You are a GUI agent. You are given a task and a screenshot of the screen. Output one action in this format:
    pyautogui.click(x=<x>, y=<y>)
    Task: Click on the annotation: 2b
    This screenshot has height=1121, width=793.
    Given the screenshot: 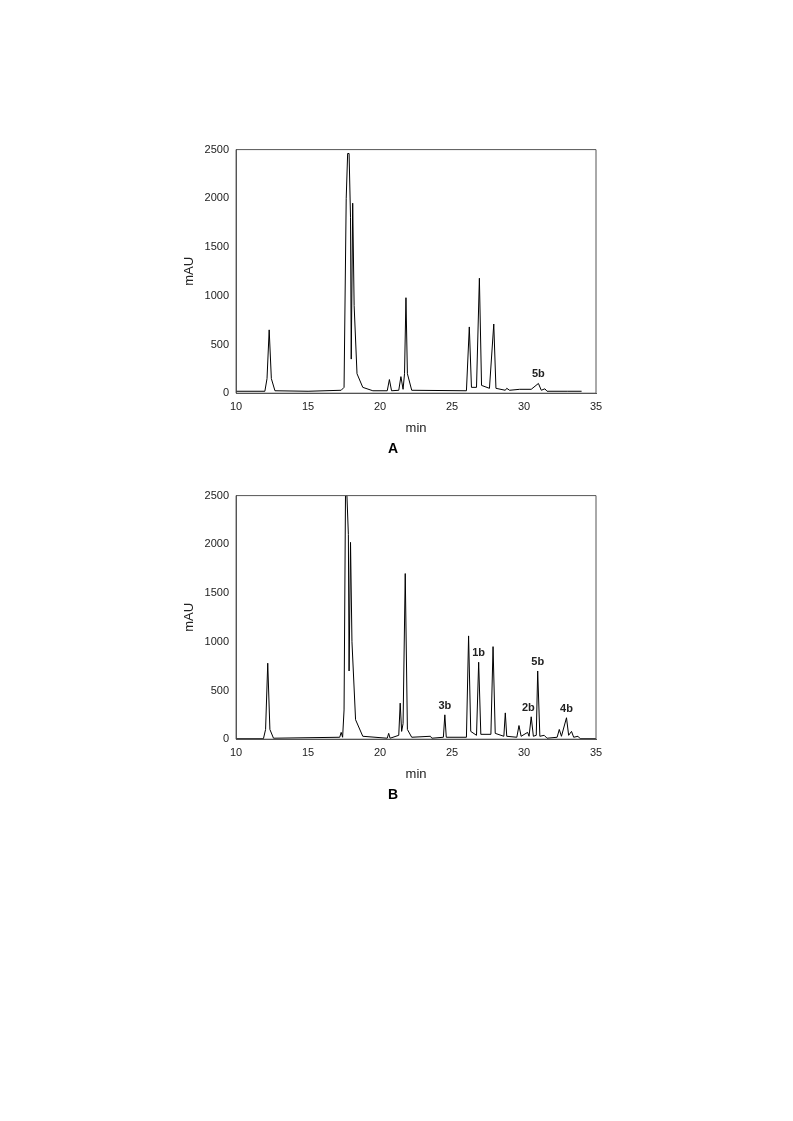 What is the action you would take?
    pyautogui.click(x=528, y=706)
    